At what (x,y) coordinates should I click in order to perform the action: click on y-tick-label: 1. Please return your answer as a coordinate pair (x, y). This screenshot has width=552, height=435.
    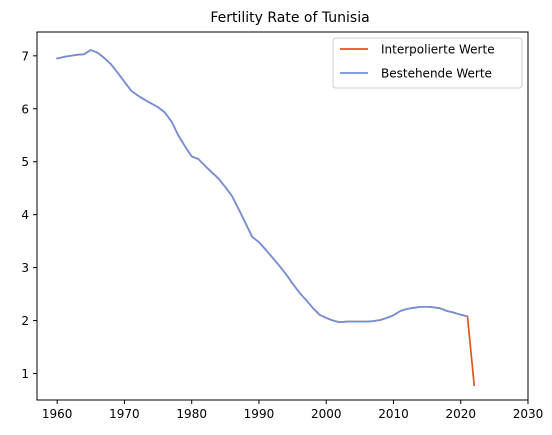
    Looking at the image, I should click on (25, 374).